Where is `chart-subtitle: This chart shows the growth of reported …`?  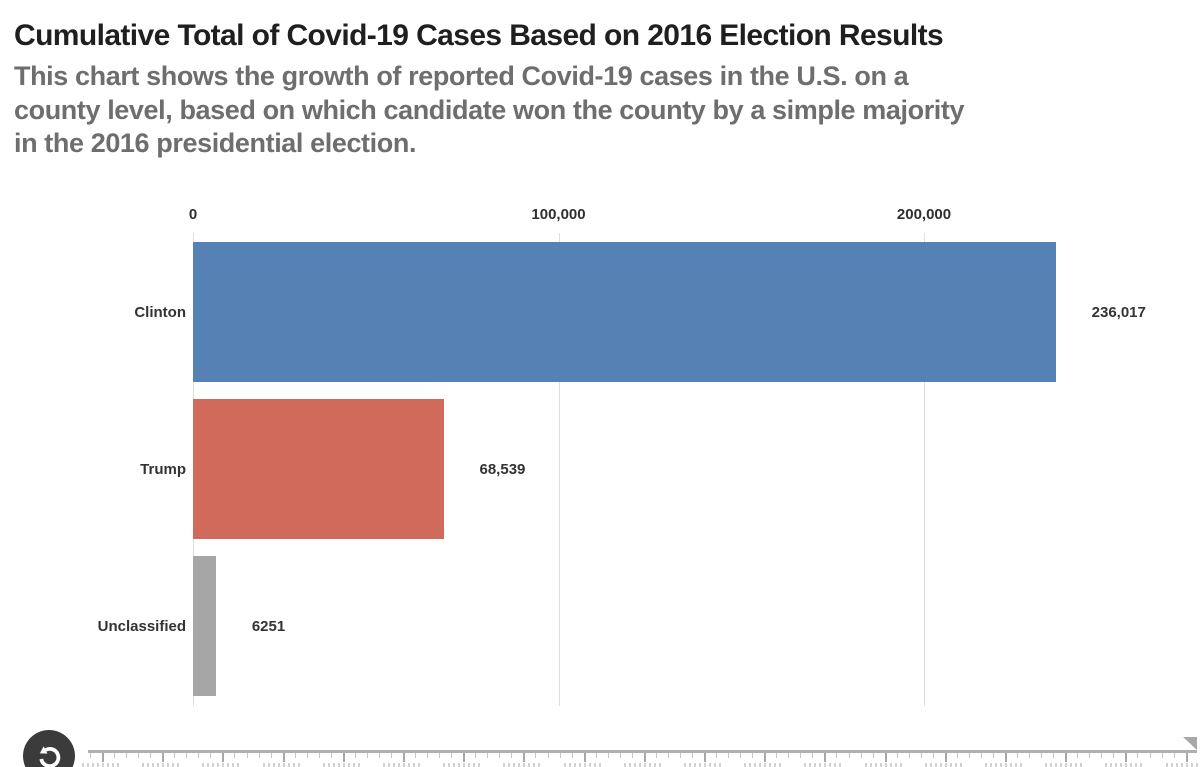 chart-subtitle: This chart shows the growth of reported … is located at coordinates (604, 110).